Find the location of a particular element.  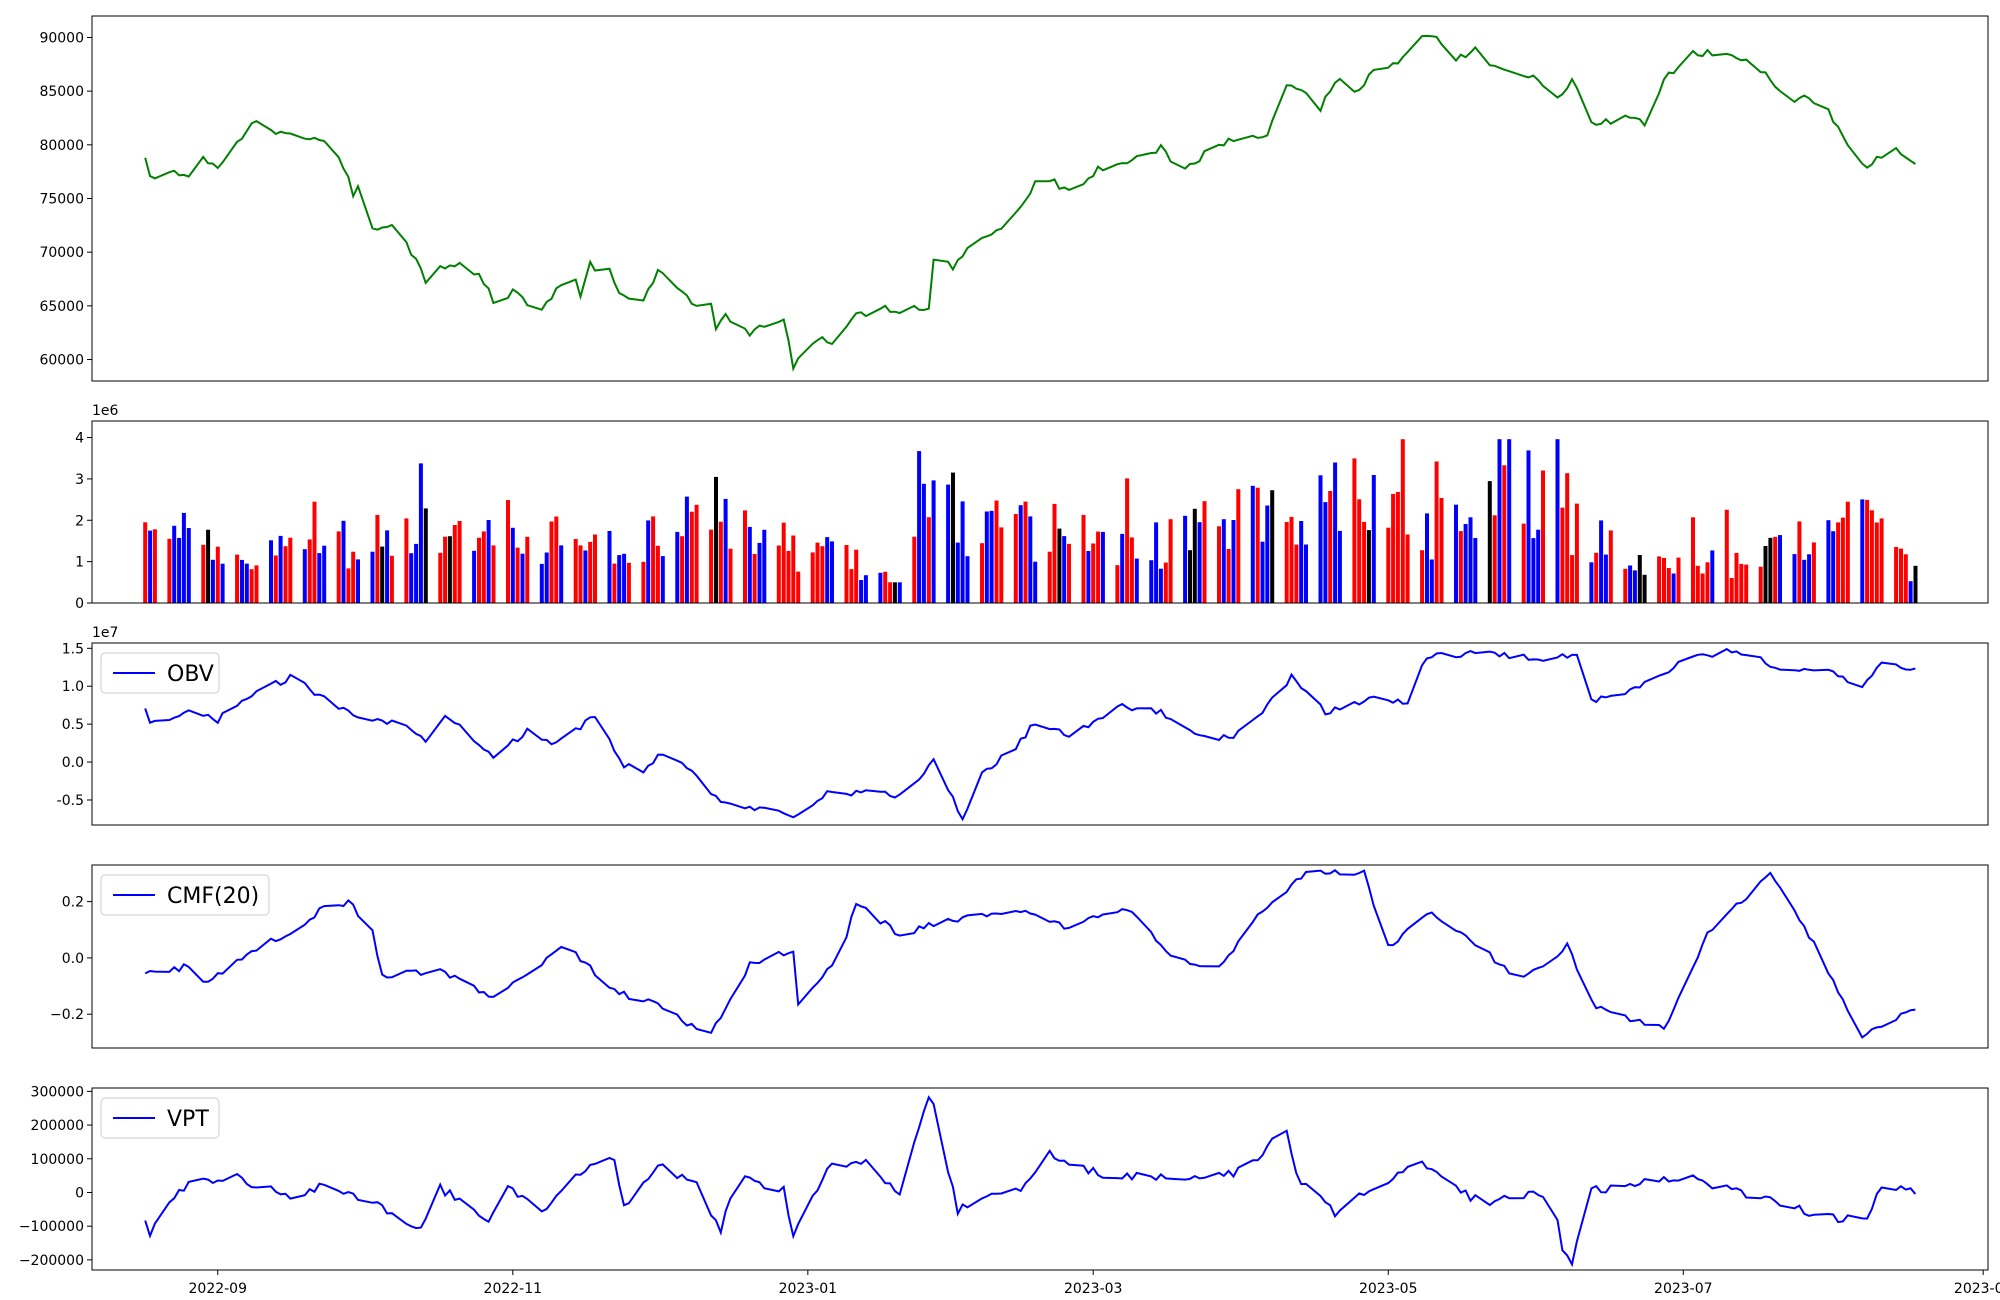

series-line-cmf-20- is located at coordinates (1030, 954).